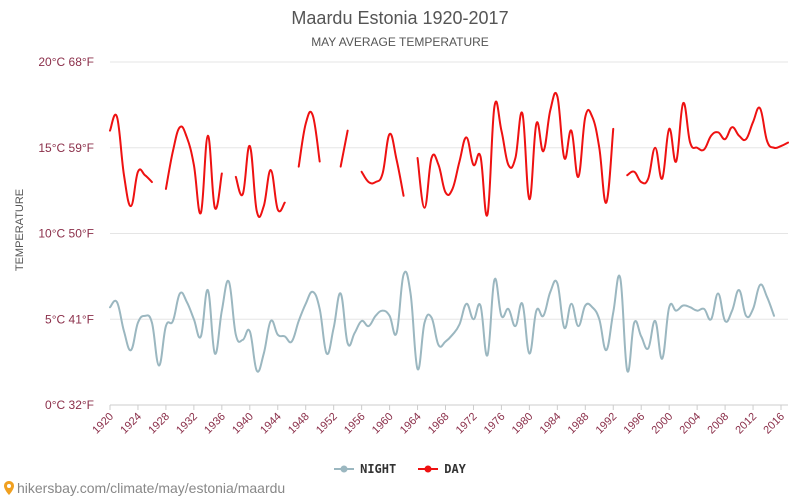 The image size is (800, 500). I want to click on x-tick-label: 1956, so click(355, 424).